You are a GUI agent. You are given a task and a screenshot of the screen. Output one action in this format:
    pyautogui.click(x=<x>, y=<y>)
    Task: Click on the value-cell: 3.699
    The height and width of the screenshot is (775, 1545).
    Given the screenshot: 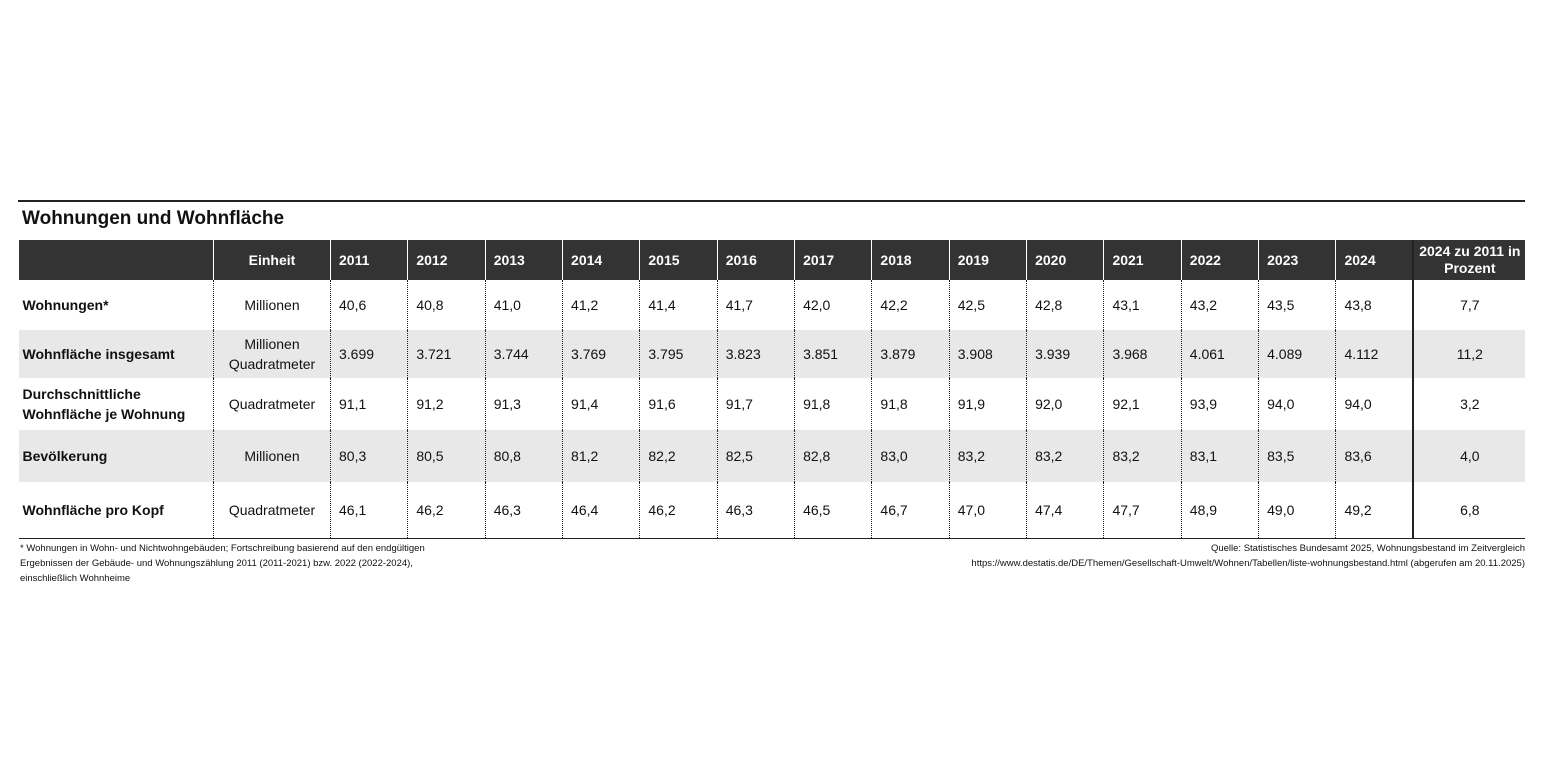 What is the action you would take?
    pyautogui.click(x=368, y=354)
    